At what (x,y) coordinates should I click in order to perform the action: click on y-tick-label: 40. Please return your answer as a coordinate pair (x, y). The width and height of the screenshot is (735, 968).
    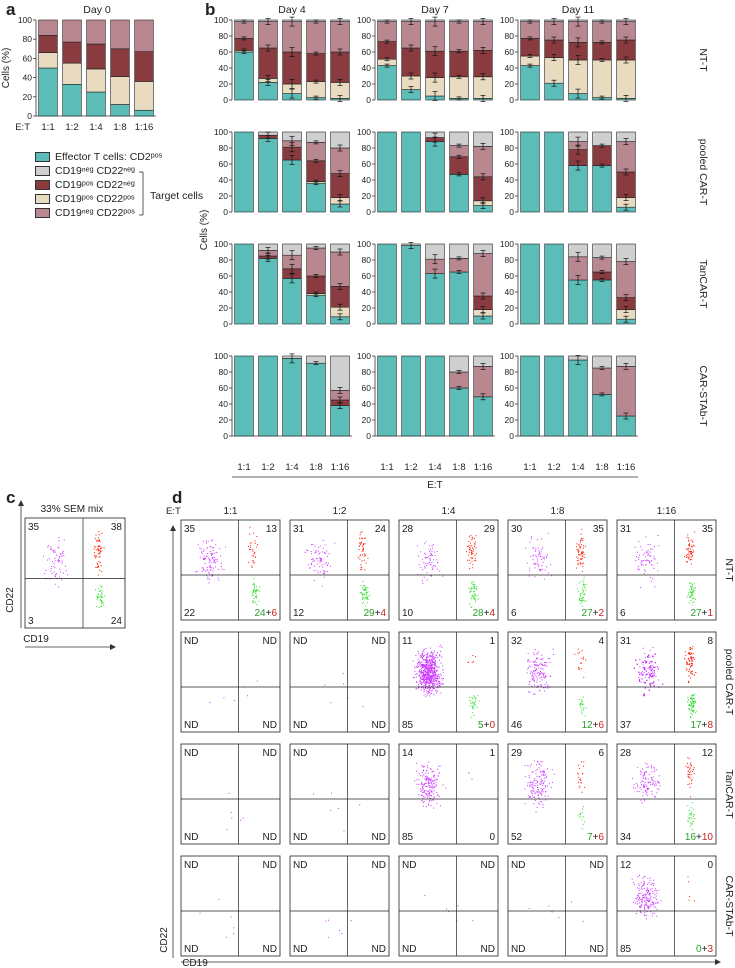
    Looking at the image, I should click on (510, 292).